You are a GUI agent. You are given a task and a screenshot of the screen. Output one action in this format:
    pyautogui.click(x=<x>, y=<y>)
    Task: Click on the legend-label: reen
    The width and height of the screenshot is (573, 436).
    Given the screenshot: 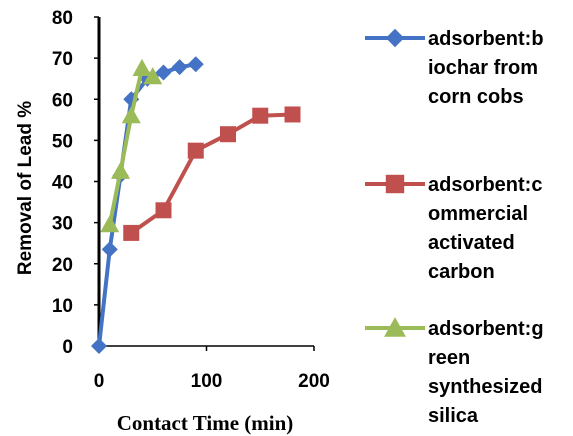 What is the action you would take?
    pyautogui.click(x=449, y=358)
    